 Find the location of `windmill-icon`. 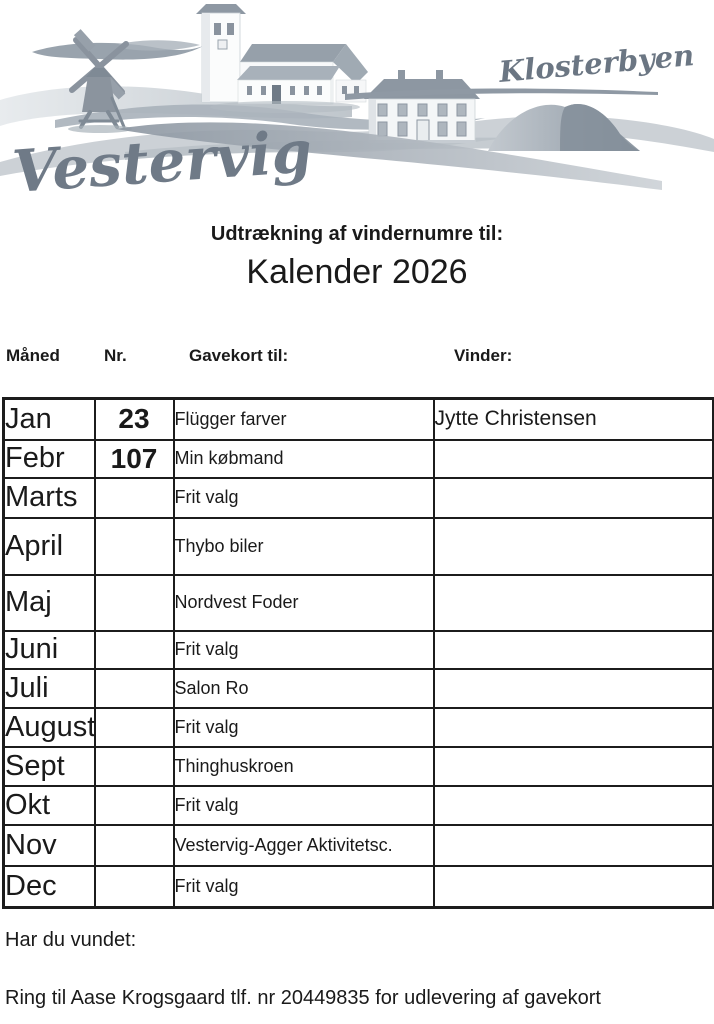

windmill-icon is located at coordinates (100, 81).